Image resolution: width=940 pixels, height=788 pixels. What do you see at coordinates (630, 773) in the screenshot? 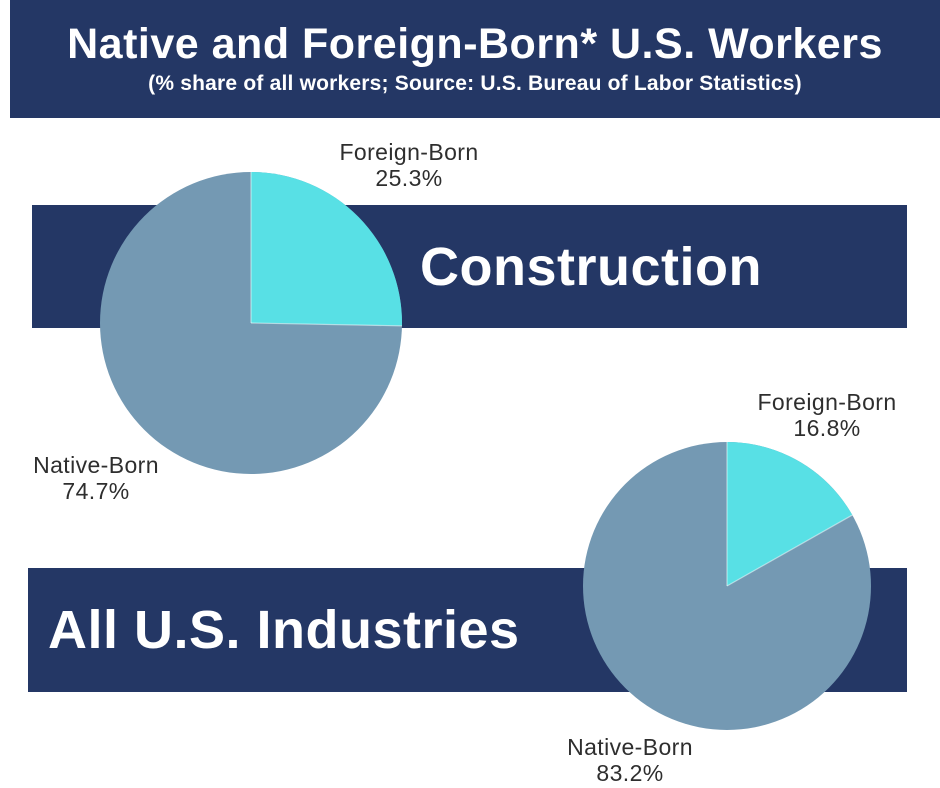
I see `slice-value: 83.2%` at bounding box center [630, 773].